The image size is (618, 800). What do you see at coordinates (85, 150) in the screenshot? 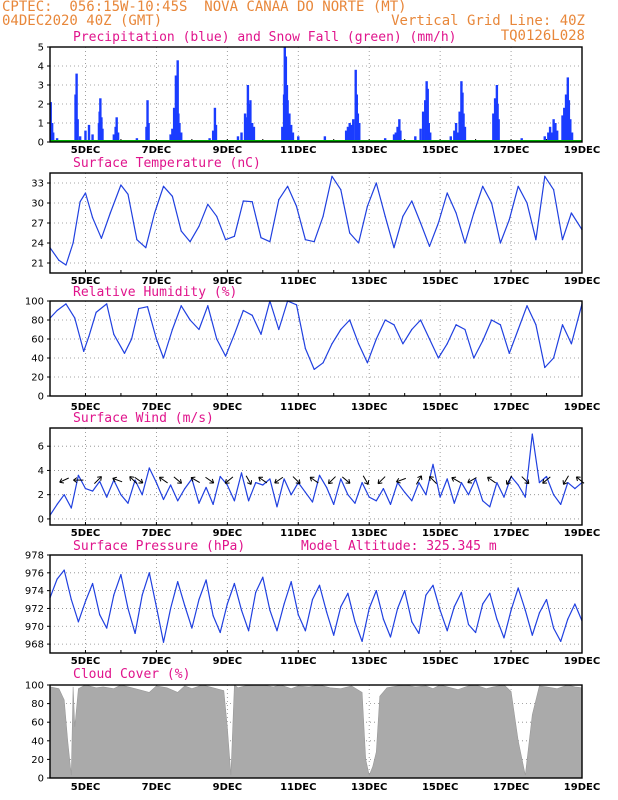
I see `x-tick-label: 5DEC` at bounding box center [85, 150].